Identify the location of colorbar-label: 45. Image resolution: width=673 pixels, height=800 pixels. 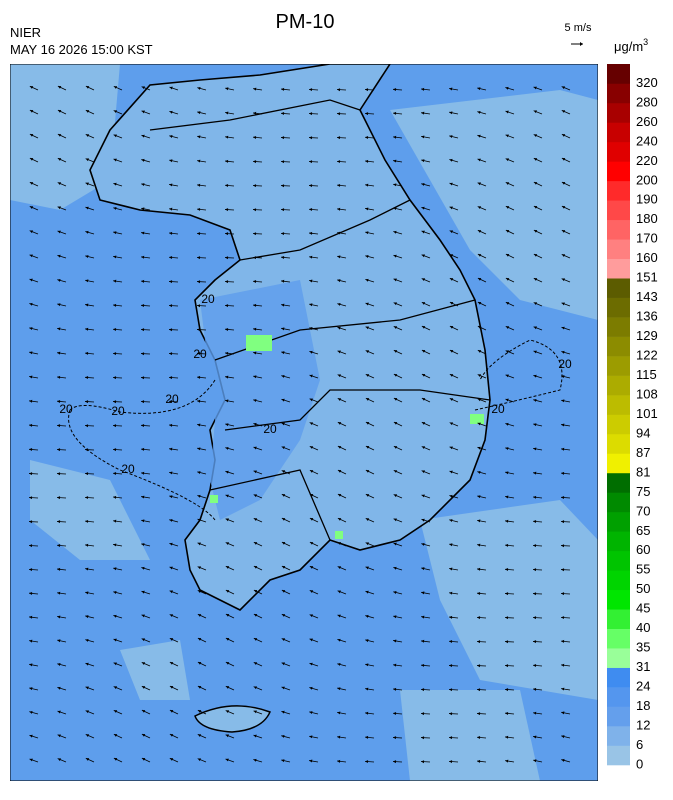
(643, 608).